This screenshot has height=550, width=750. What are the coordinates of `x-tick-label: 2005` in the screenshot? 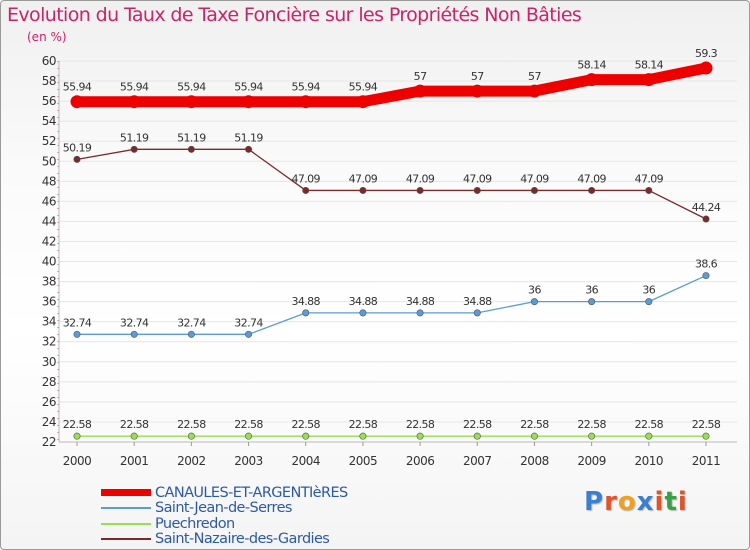 It's located at (363, 461).